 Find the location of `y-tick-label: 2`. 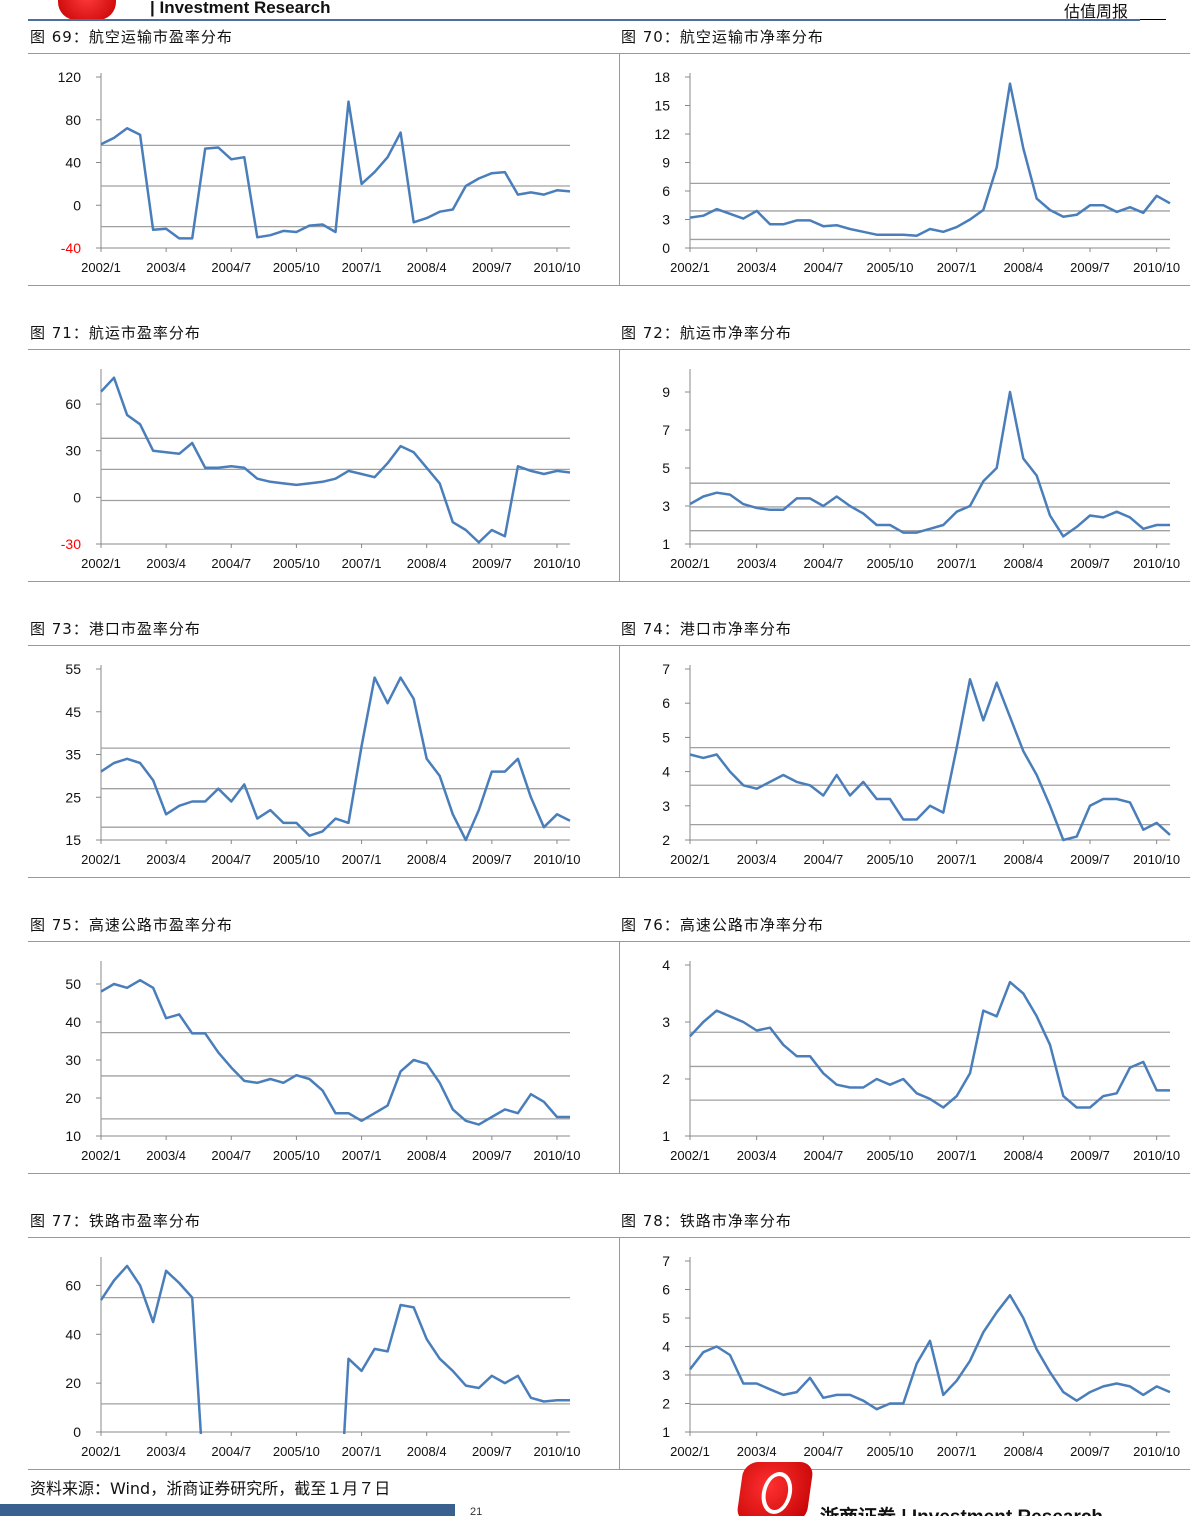

y-tick-label: 2 is located at coordinates (666, 840).